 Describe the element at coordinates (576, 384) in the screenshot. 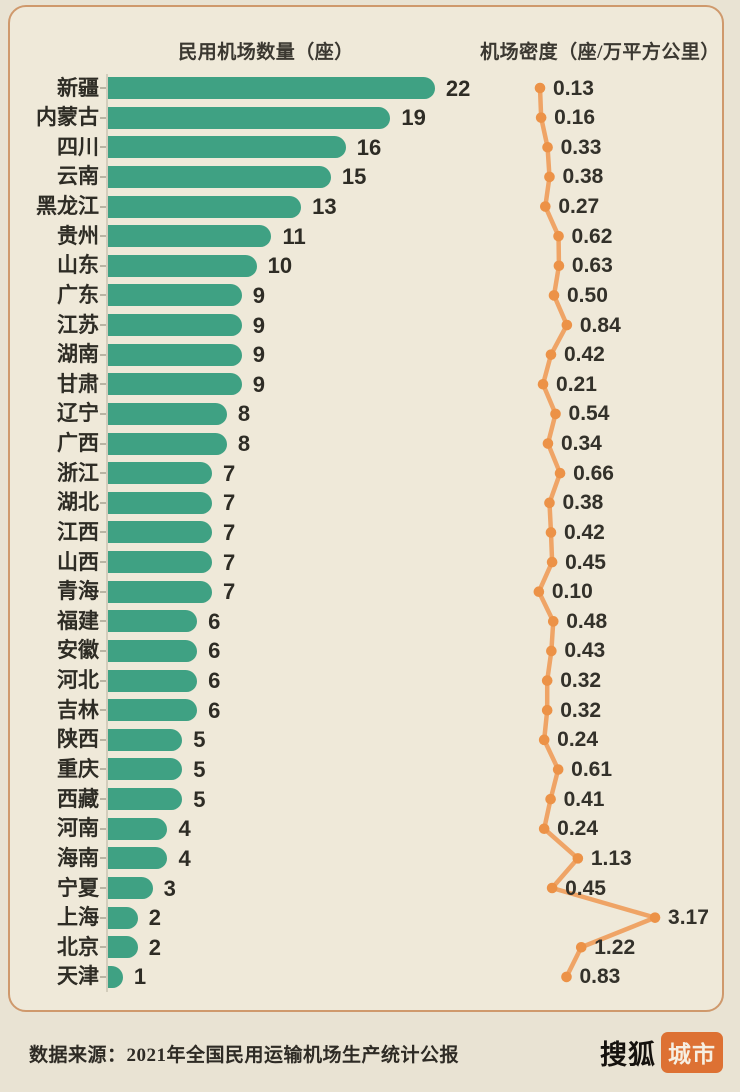

I see `density-value-label: 0.21` at that location.